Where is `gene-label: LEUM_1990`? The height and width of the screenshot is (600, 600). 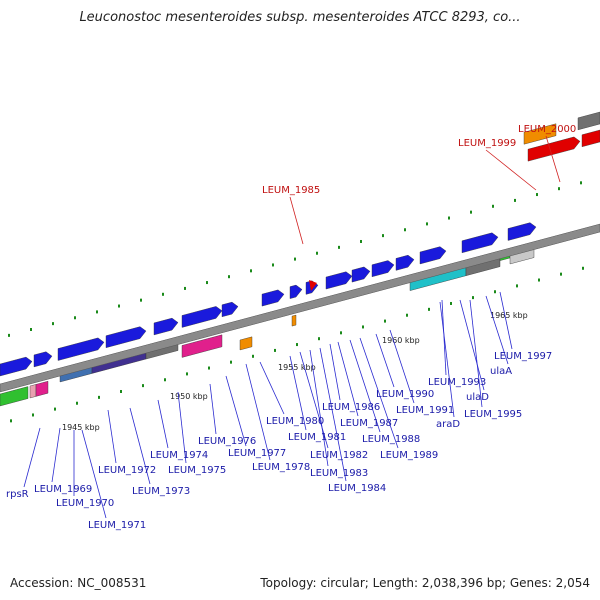 gene-label: LEUM_1990 is located at coordinates (405, 394).